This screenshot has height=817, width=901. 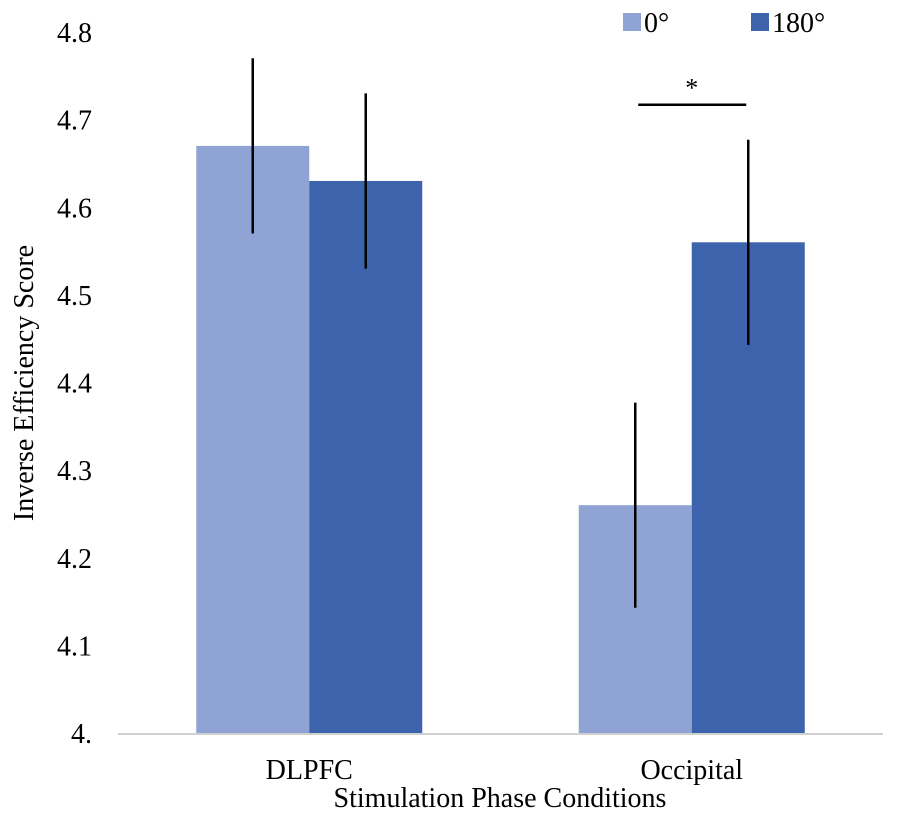 I want to click on y-tick-label: 4.5, so click(x=74, y=296).